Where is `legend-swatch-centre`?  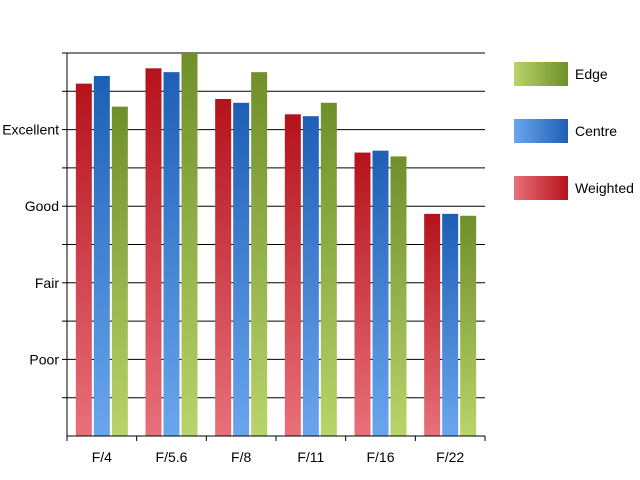 legend-swatch-centre is located at coordinates (541, 131).